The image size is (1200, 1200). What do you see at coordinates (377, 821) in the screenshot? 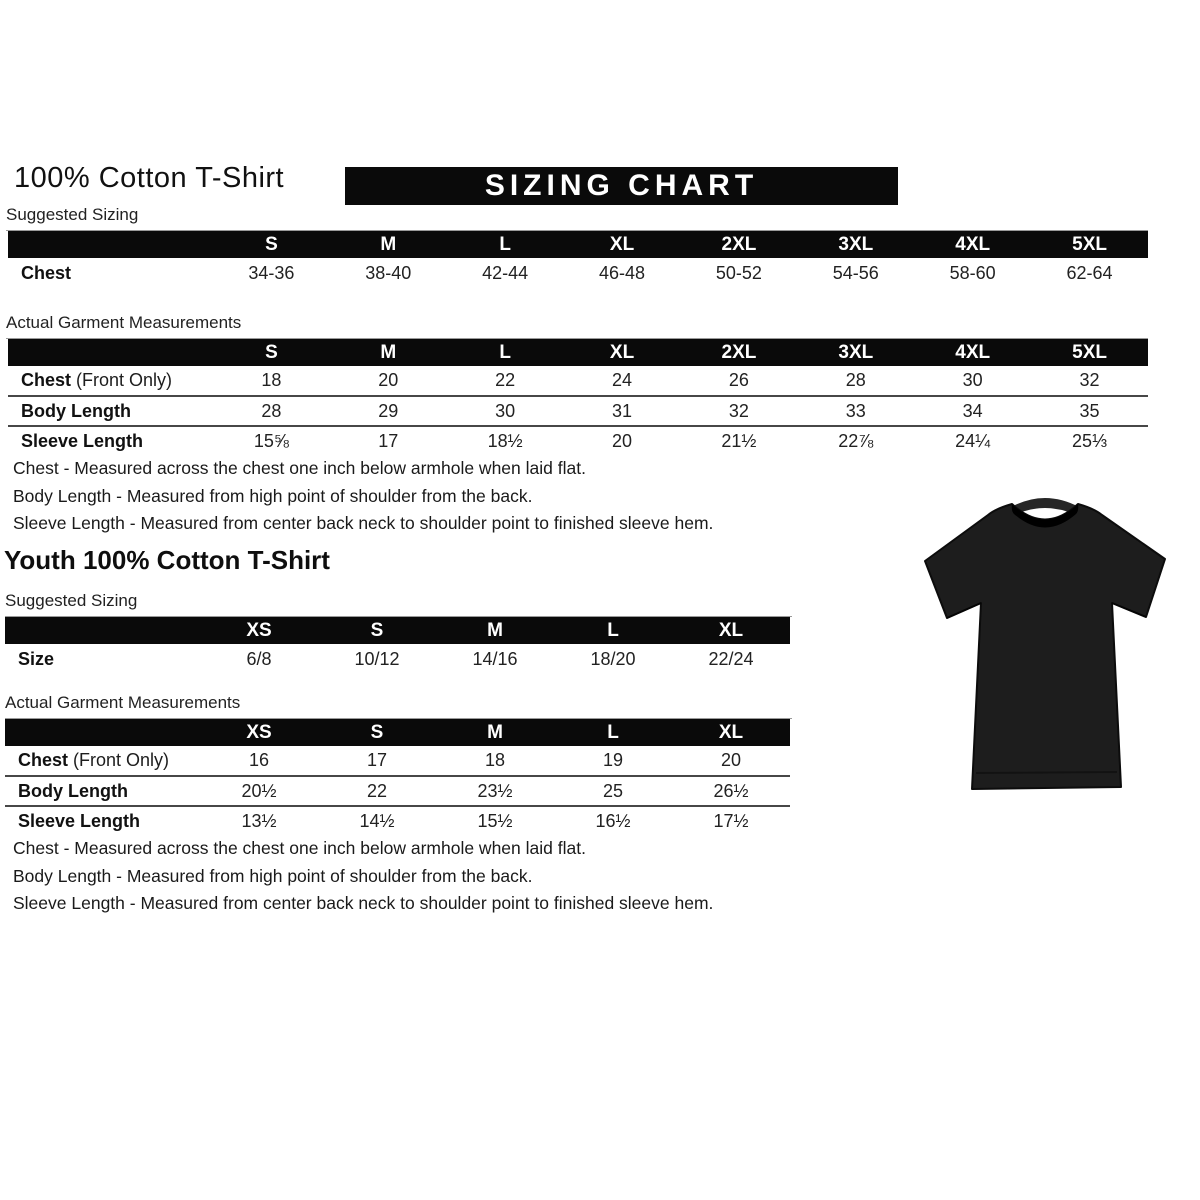
I see `measurement-cell: 14½` at bounding box center [377, 821].